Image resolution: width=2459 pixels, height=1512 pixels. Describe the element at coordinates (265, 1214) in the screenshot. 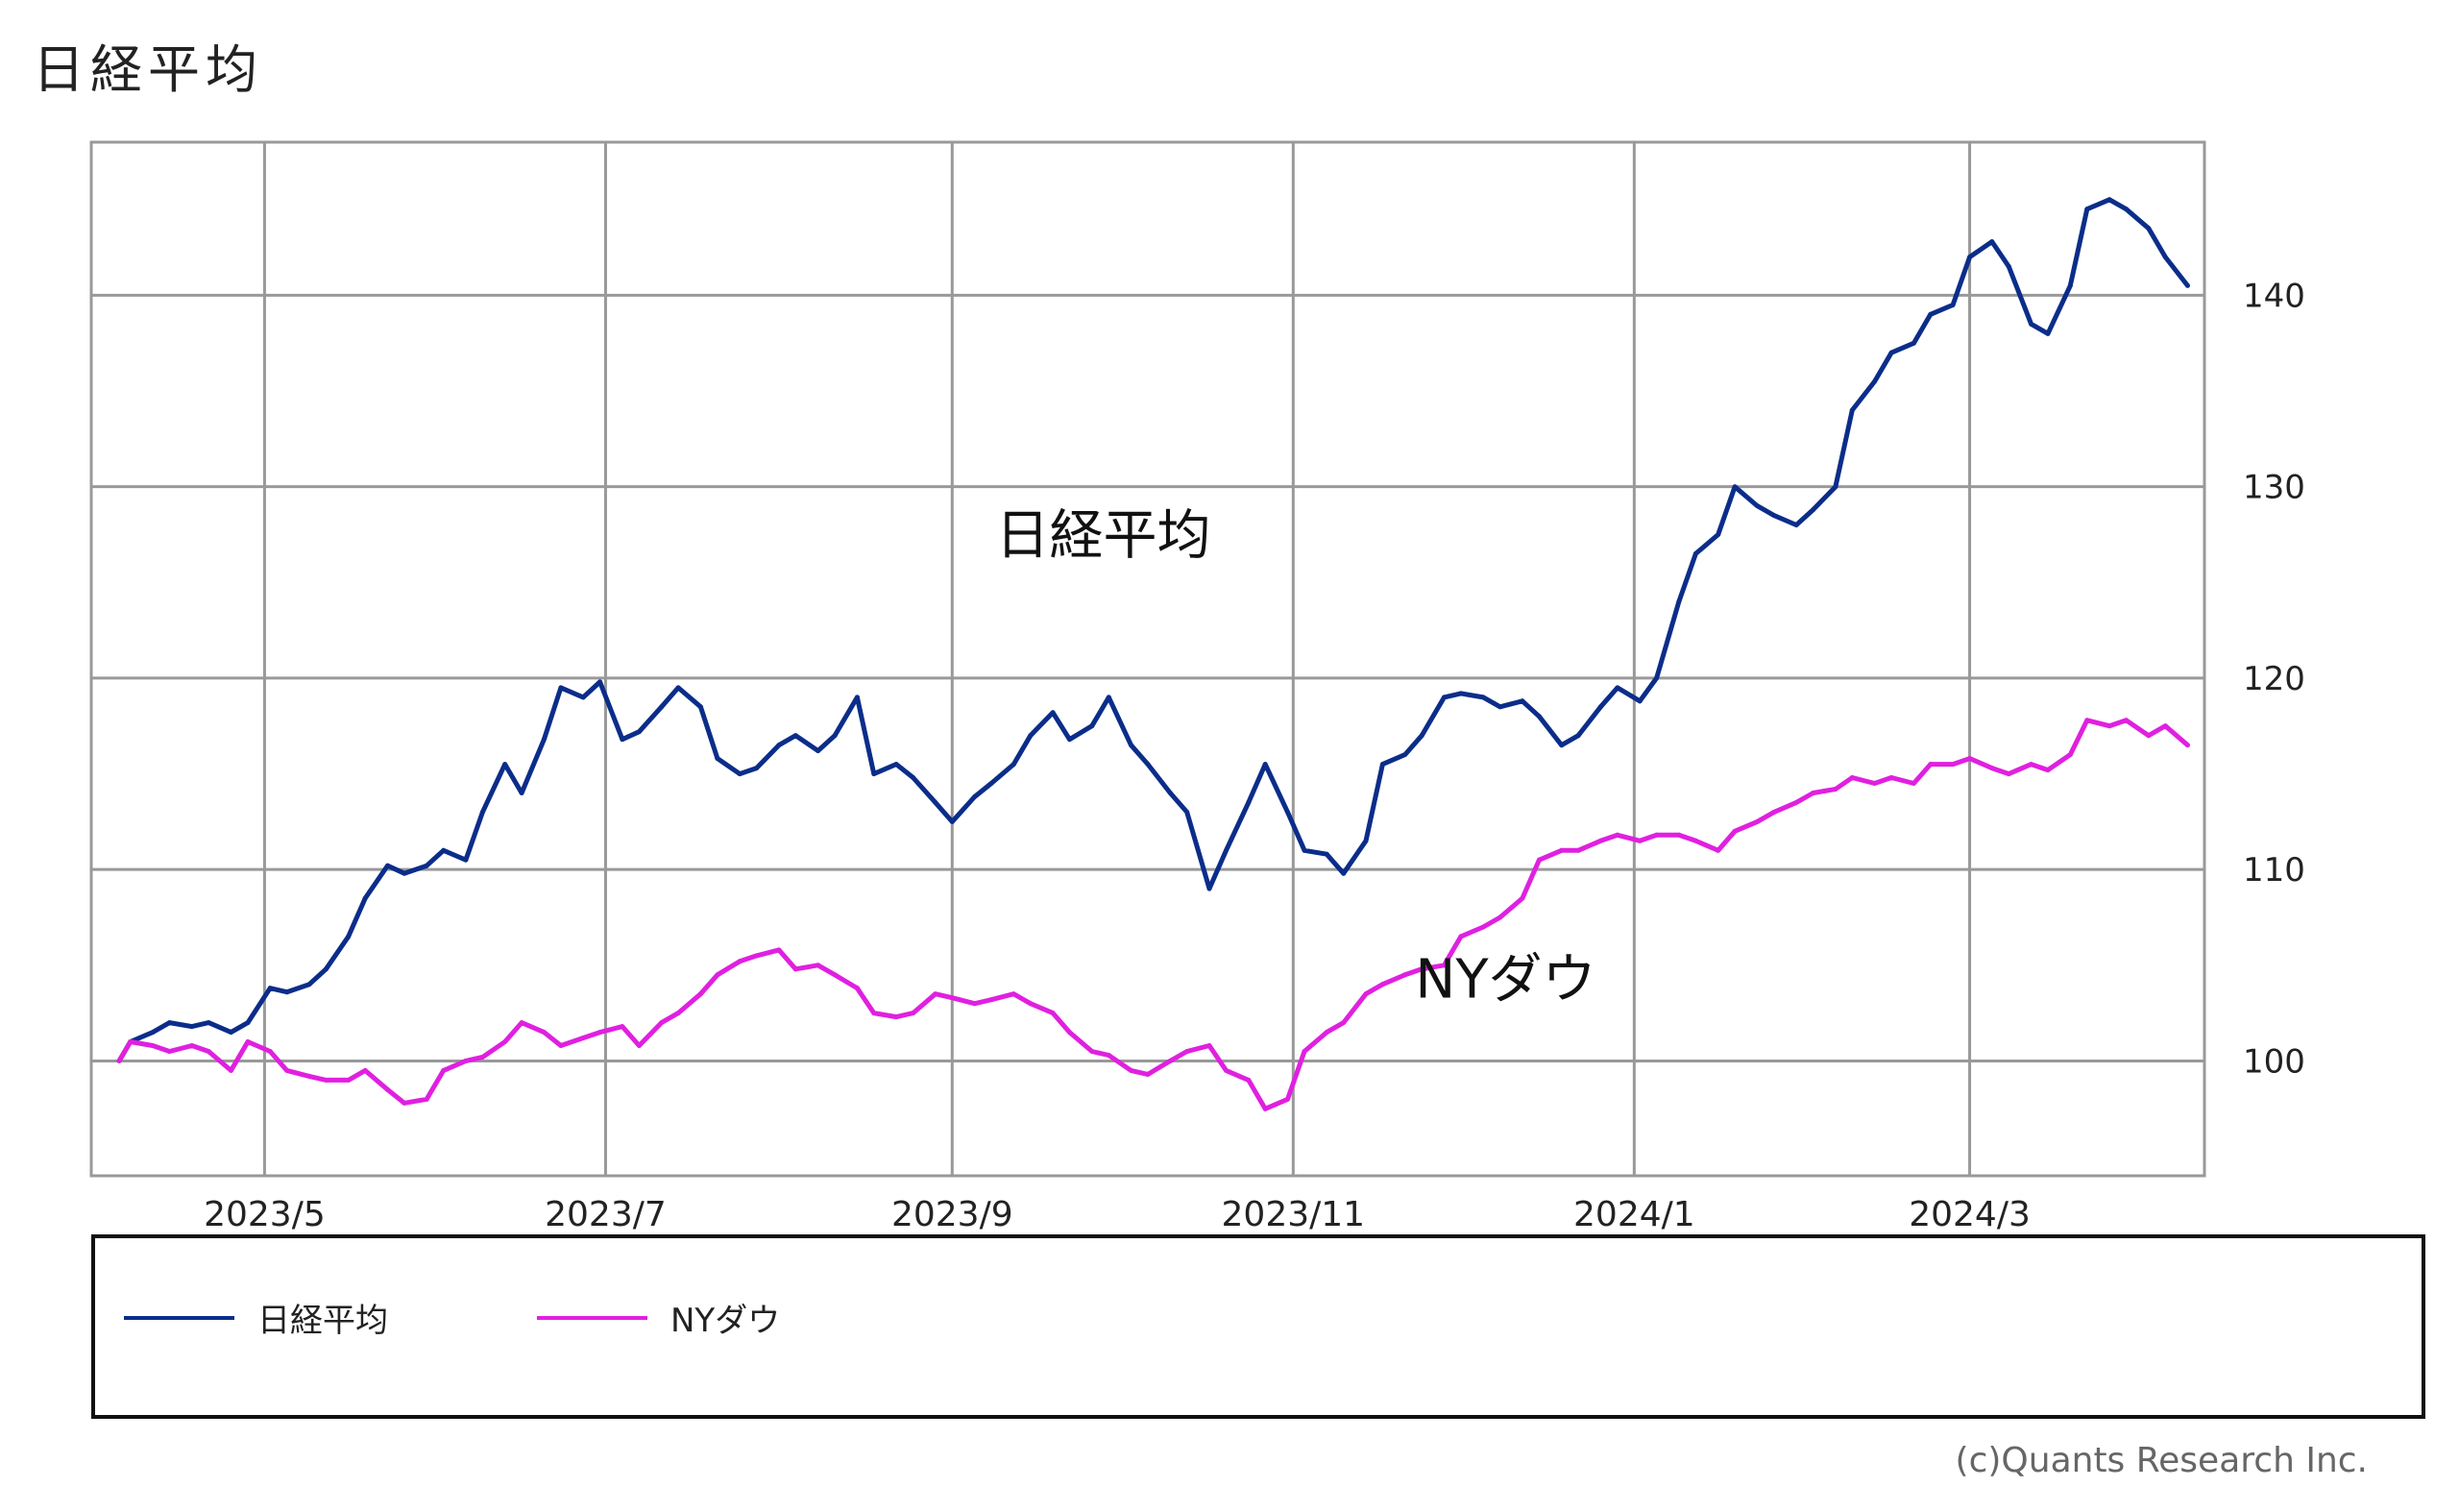

I see `x-tick-label: 2023/5` at that location.